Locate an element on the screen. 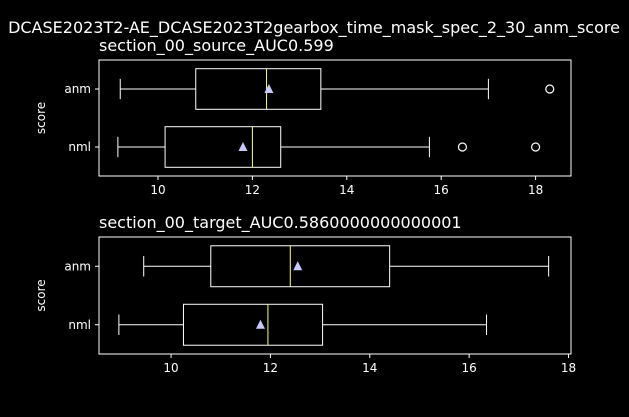 This screenshot has width=629, height=417. target-ytick-label-nml: nml is located at coordinates (79, 325).